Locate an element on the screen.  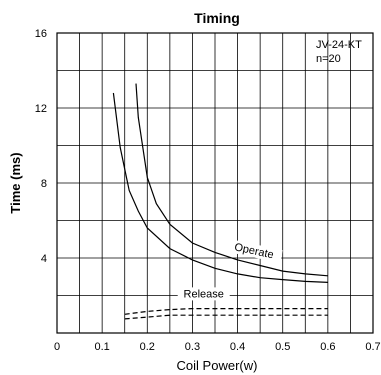
x-tick-label: 0.2 is located at coordinates (147, 347).